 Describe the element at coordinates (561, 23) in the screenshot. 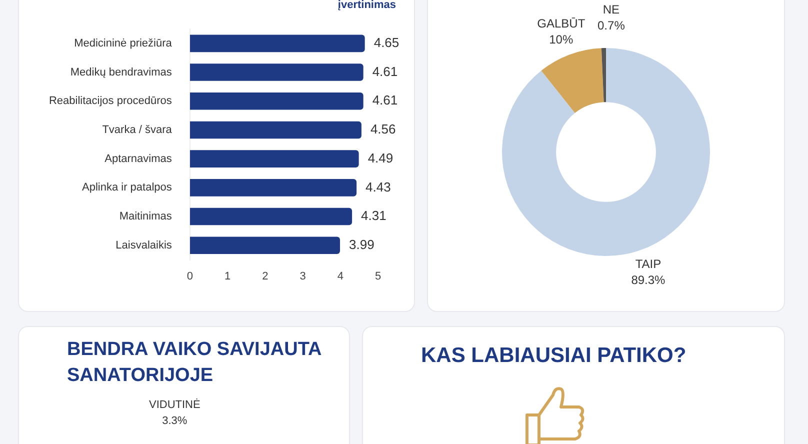

I see `slice-label: GALBŪT` at that location.